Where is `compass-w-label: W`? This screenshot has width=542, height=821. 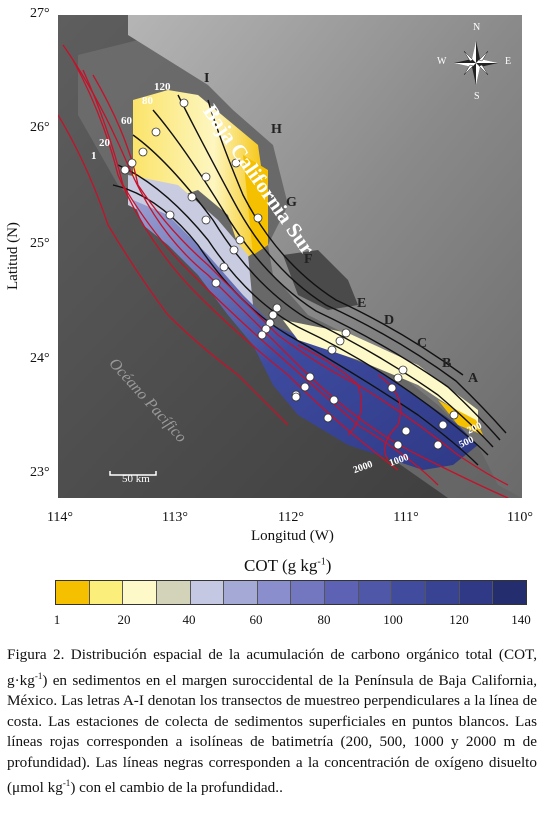
compass-w-label: W is located at coordinates (442, 61).